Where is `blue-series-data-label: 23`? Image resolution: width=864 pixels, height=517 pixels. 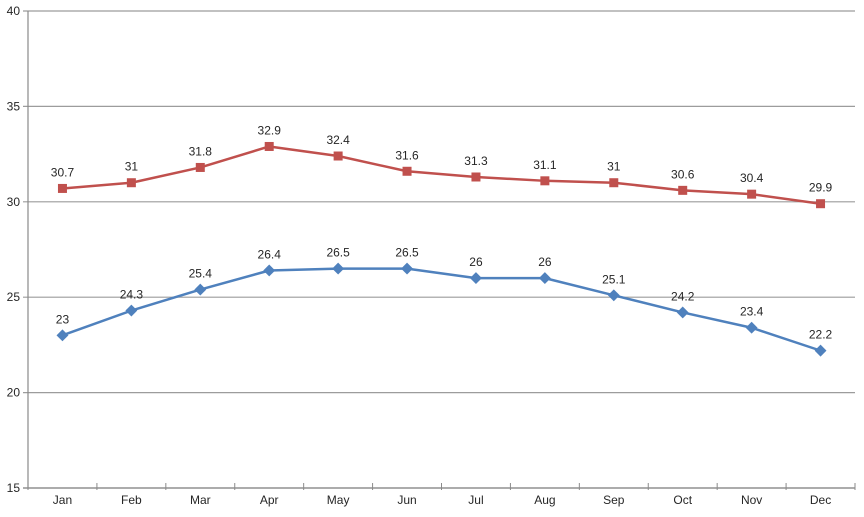
blue-series-data-label: 23 is located at coordinates (63, 319).